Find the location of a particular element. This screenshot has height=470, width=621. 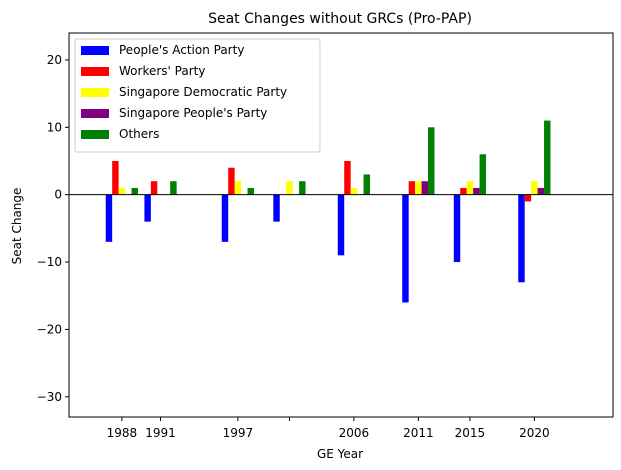

legend-entry: Others is located at coordinates (139, 134).